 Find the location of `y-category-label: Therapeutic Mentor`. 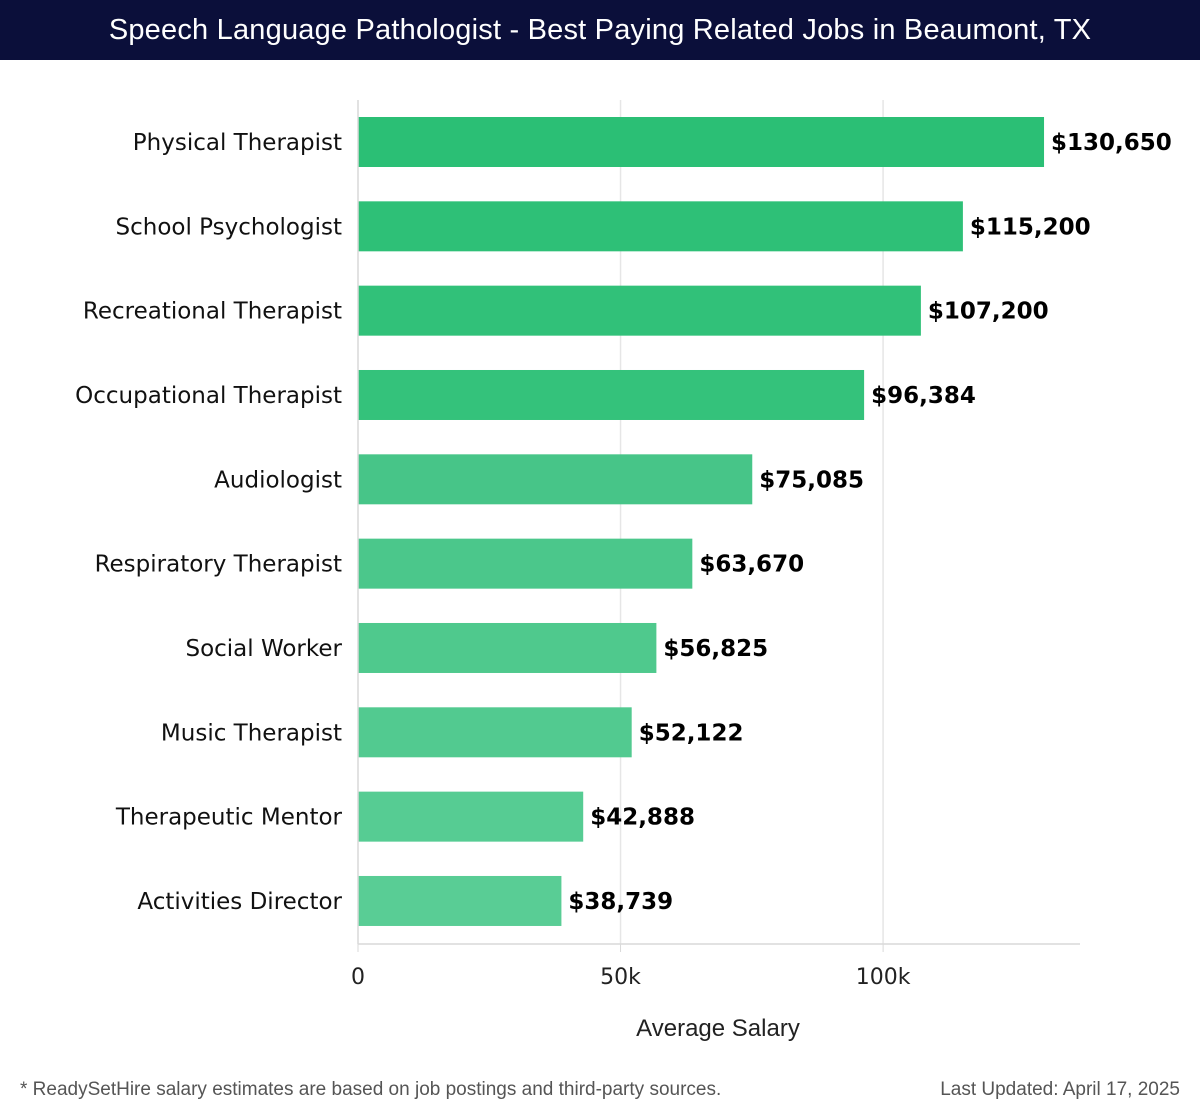

y-category-label: Therapeutic Mentor is located at coordinates (229, 818).